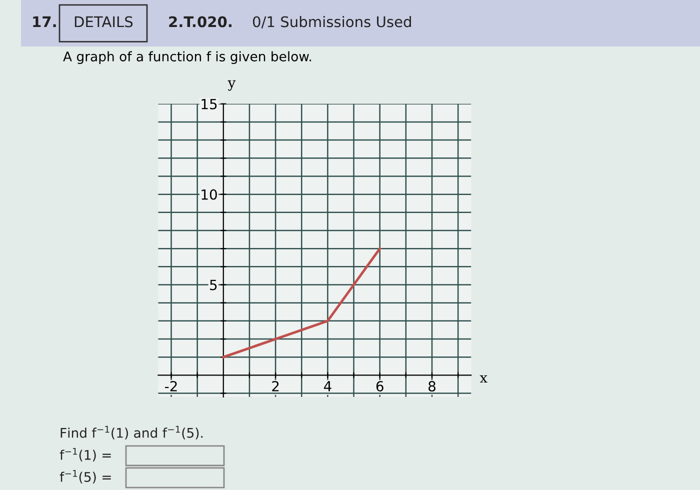  Describe the element at coordinates (209, 104) in the screenshot. I see `y-tick-label: 15` at that location.